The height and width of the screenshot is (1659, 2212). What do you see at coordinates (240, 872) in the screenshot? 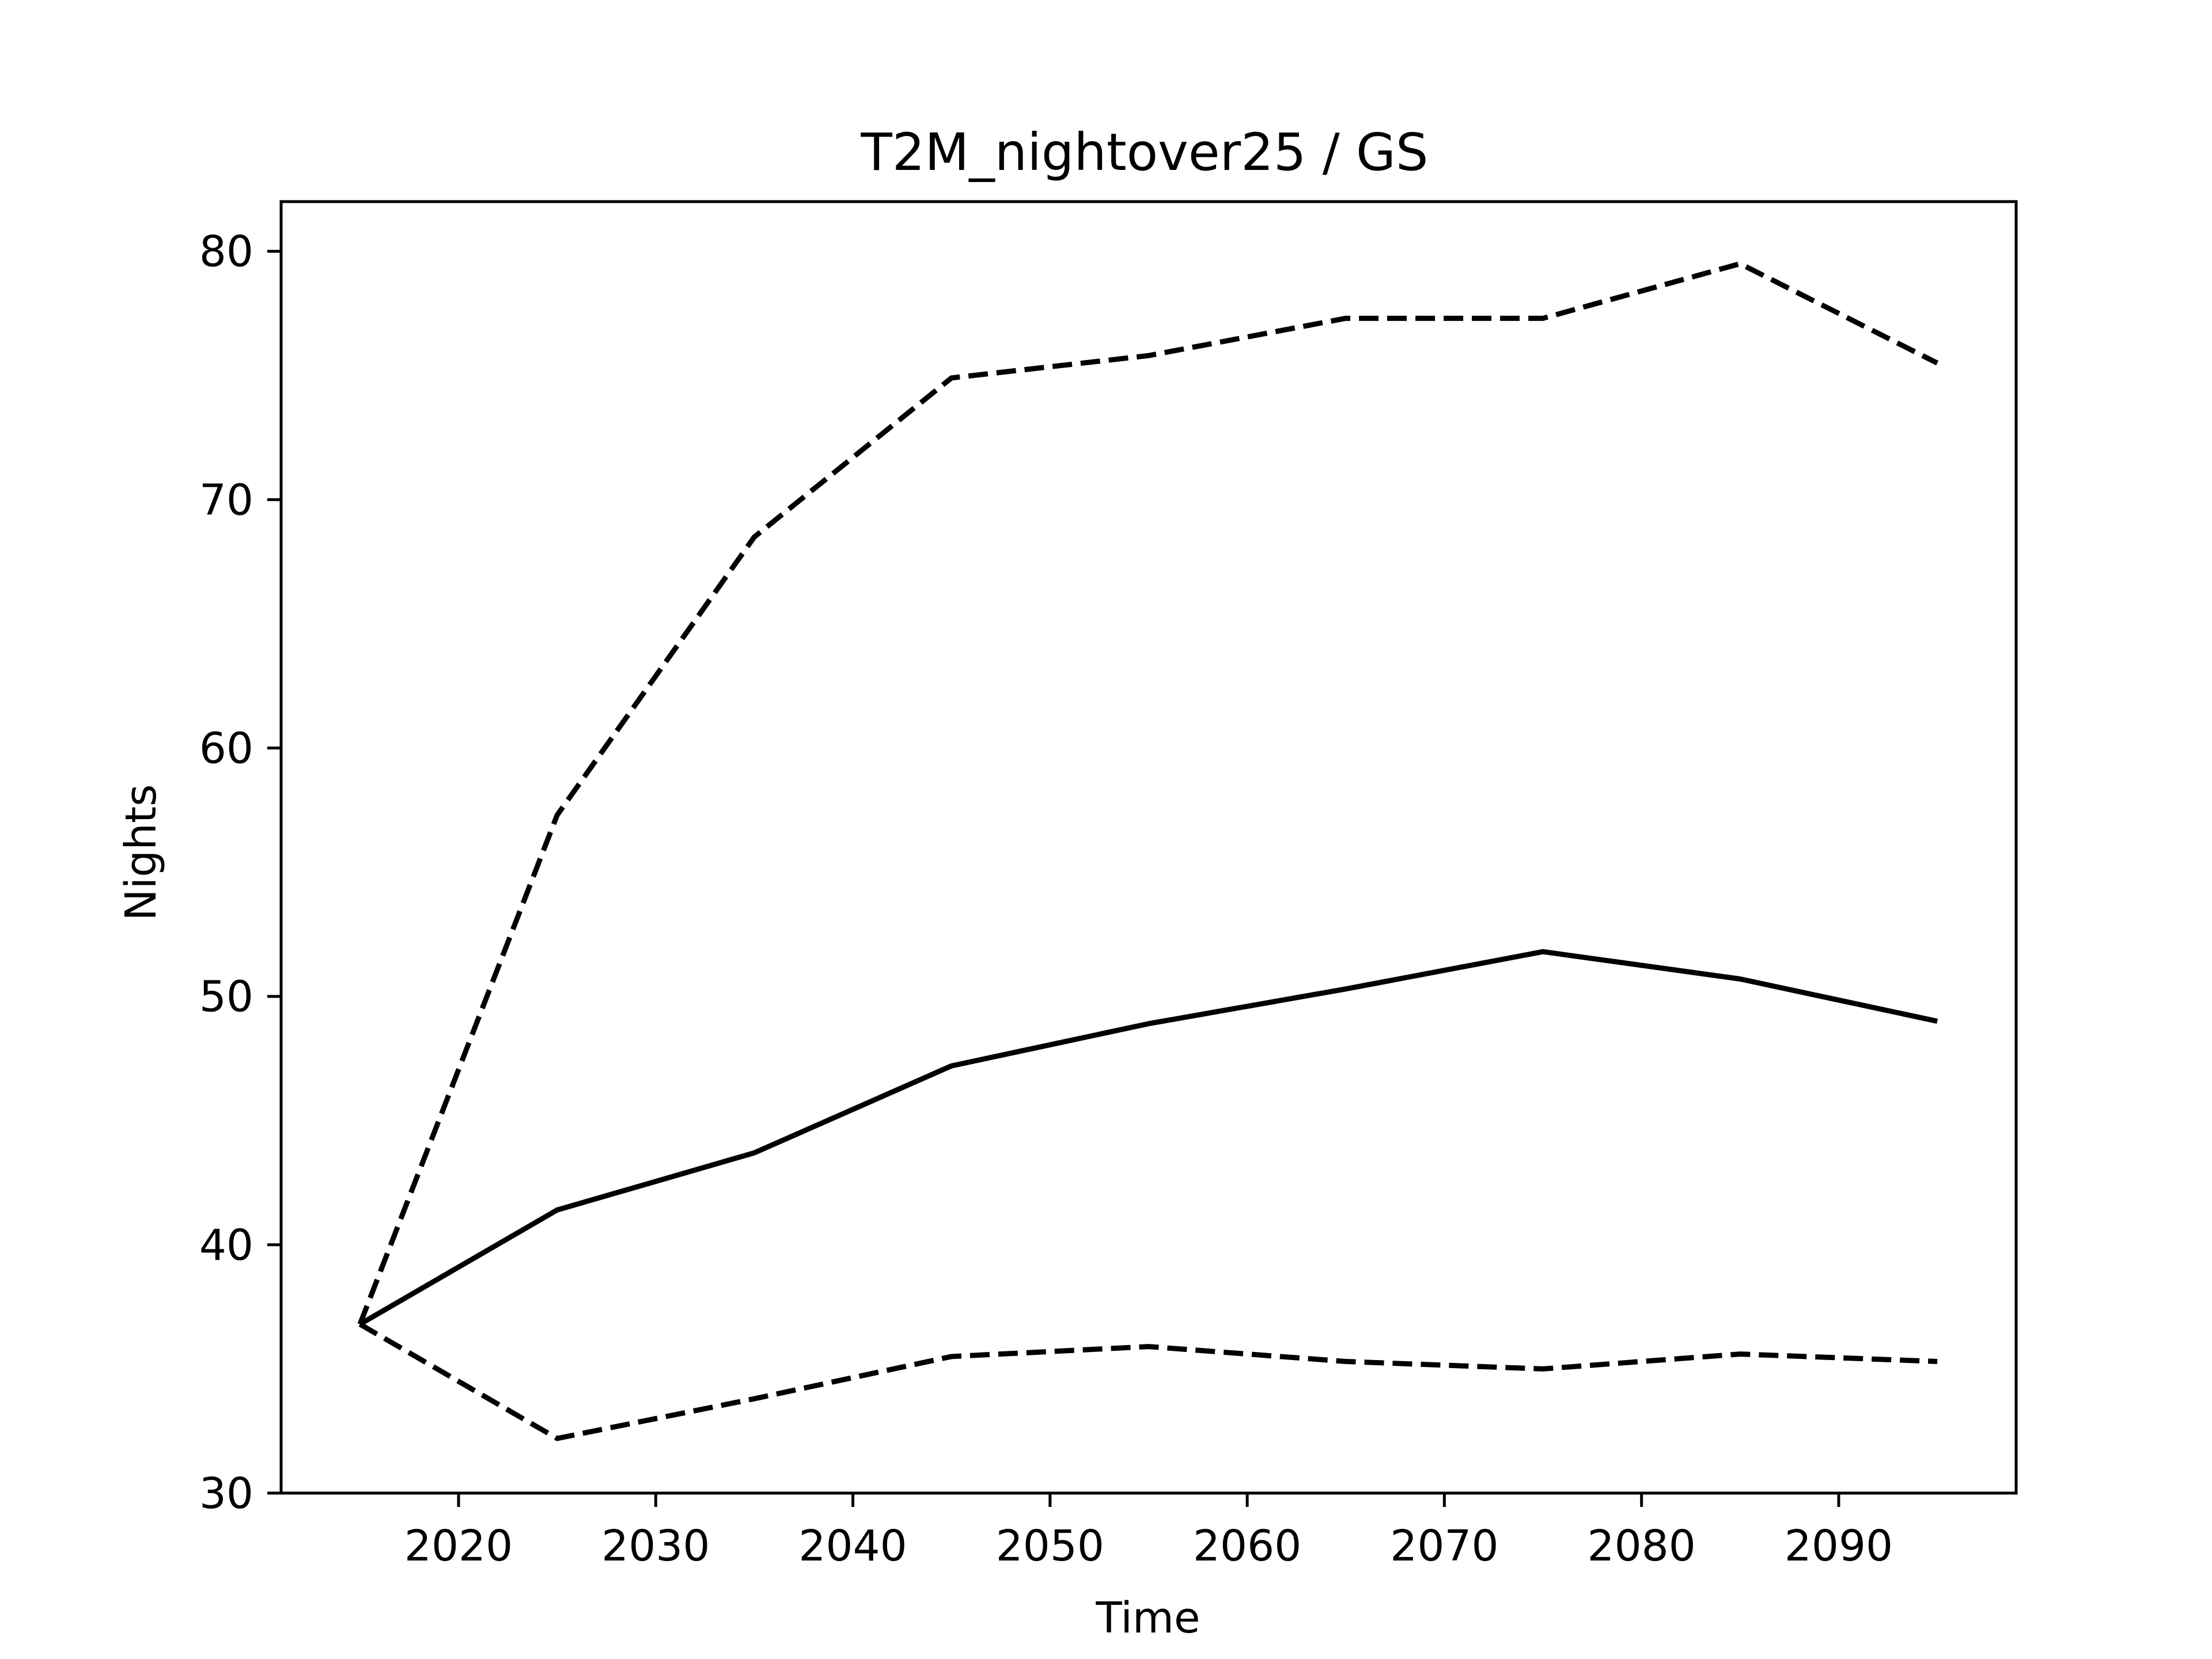
I see `y-axis: 30 40 50 60 70 80` at bounding box center [240, 872].